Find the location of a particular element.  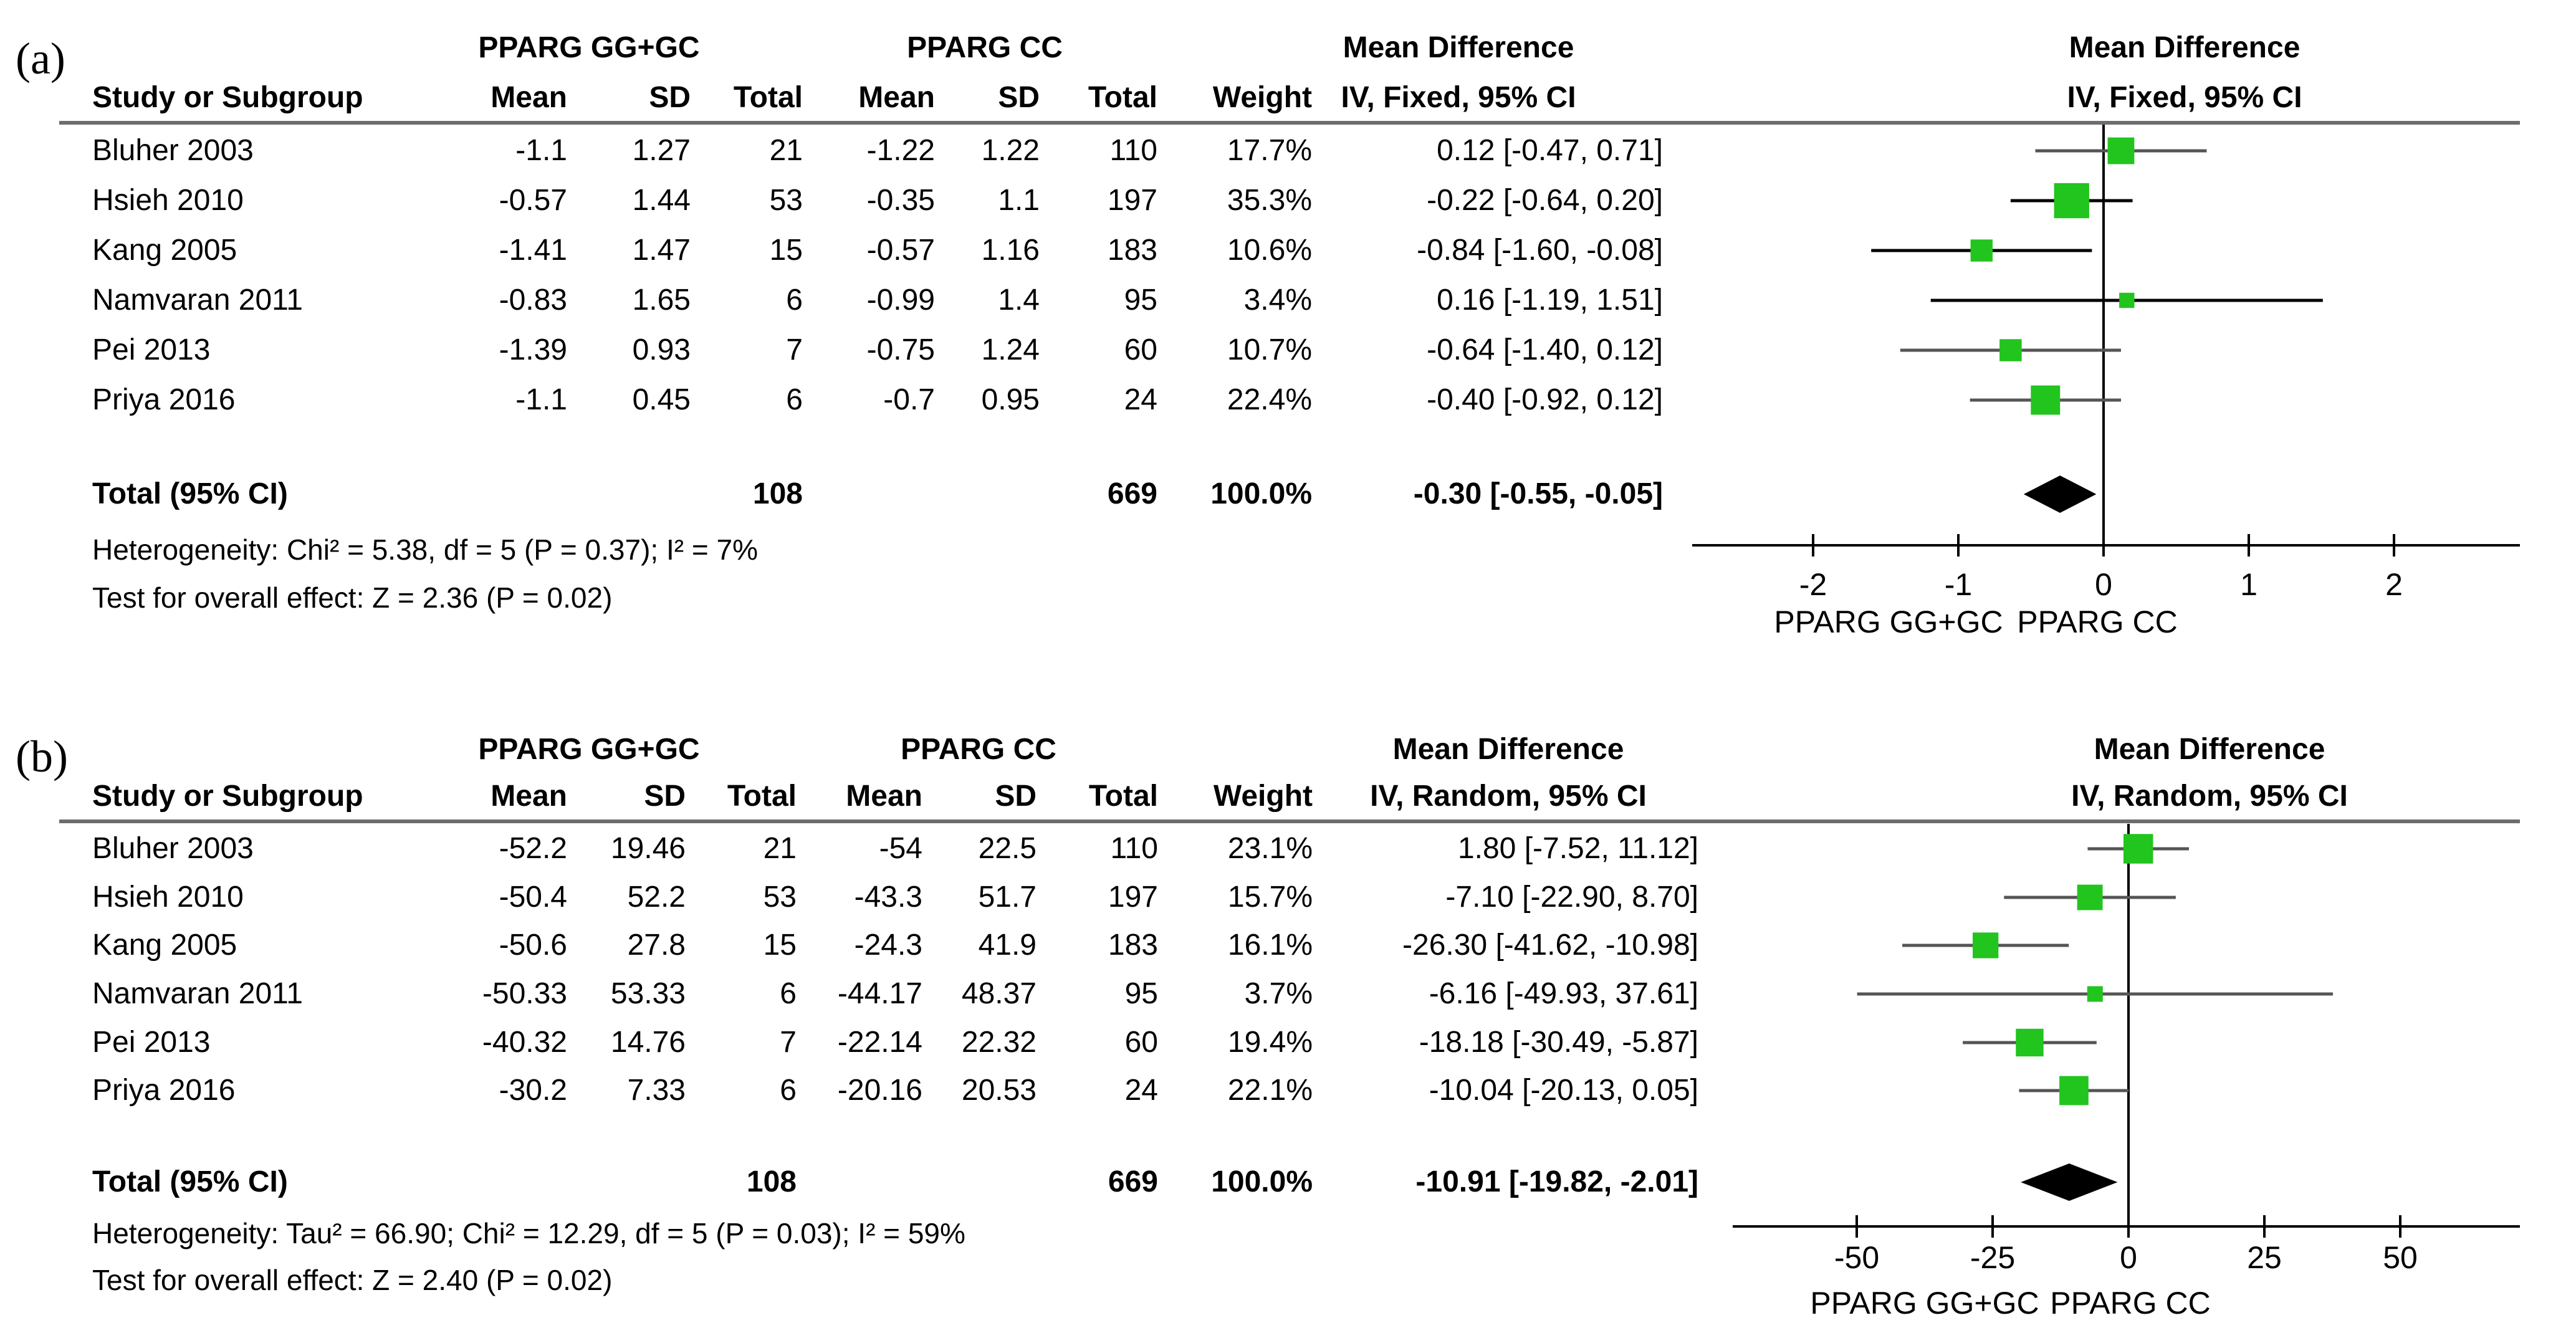

study-weight: 35.3% is located at coordinates (1270, 200).